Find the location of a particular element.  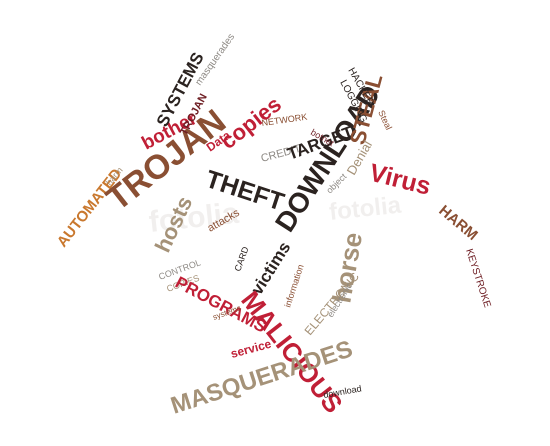

watermark: fotolia fotolia is located at coordinates (275, 215).